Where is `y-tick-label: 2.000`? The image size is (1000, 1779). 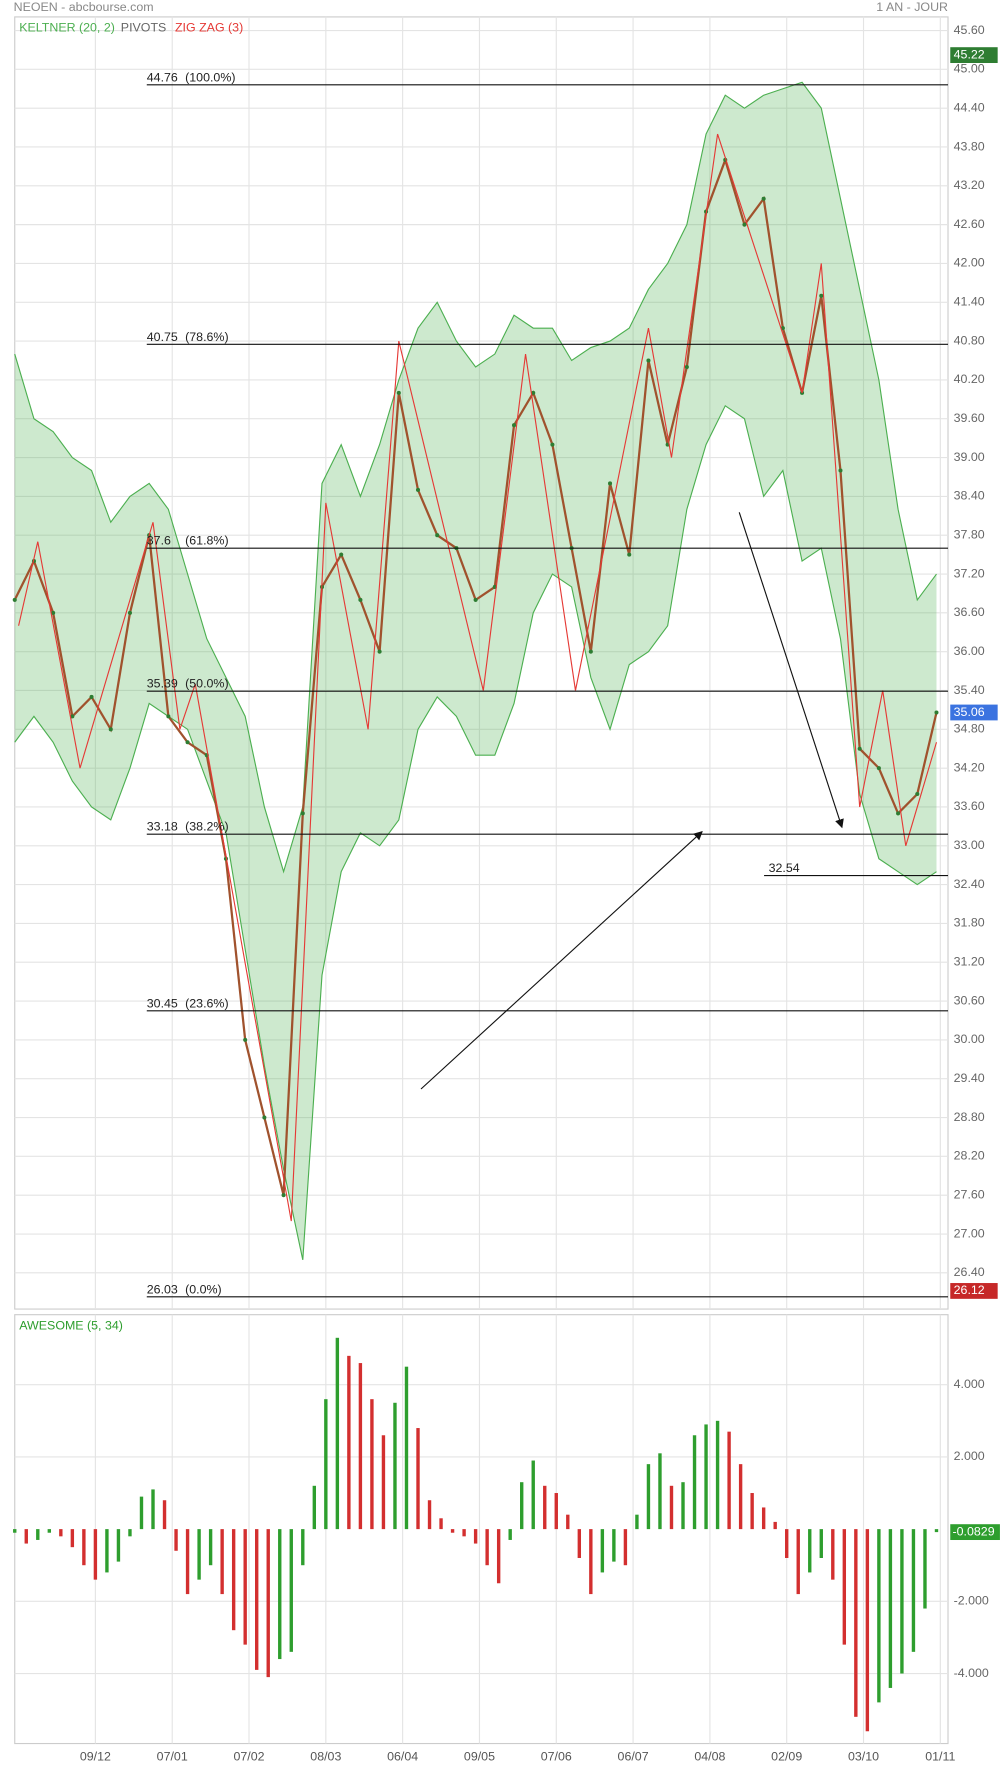 y-tick-label: 2.000 is located at coordinates (969, 1456).